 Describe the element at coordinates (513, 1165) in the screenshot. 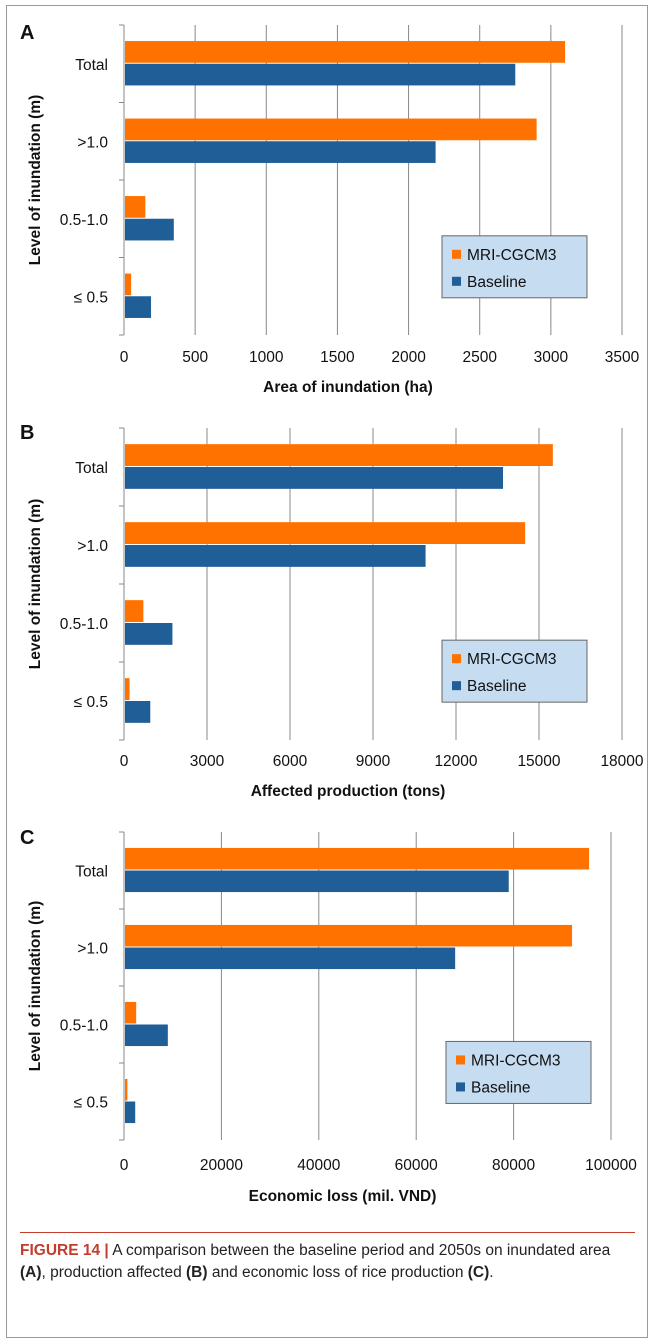

I see `x-tick-label: 80000` at that location.